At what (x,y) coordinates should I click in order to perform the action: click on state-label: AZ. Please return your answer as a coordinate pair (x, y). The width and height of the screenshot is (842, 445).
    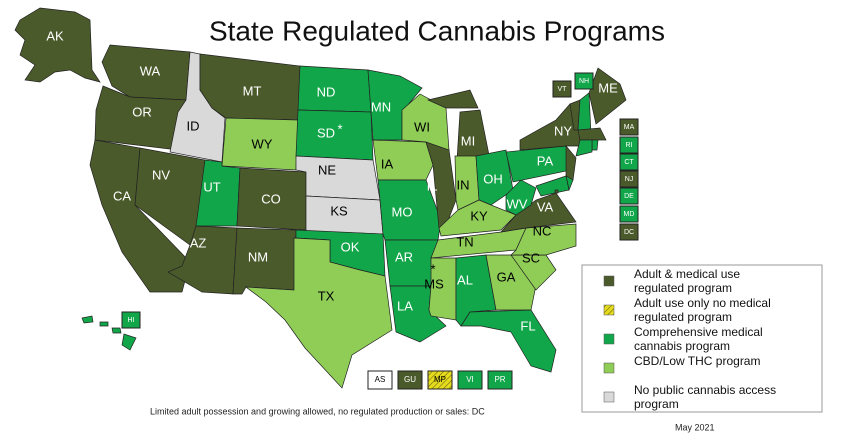
    Looking at the image, I should click on (198, 242).